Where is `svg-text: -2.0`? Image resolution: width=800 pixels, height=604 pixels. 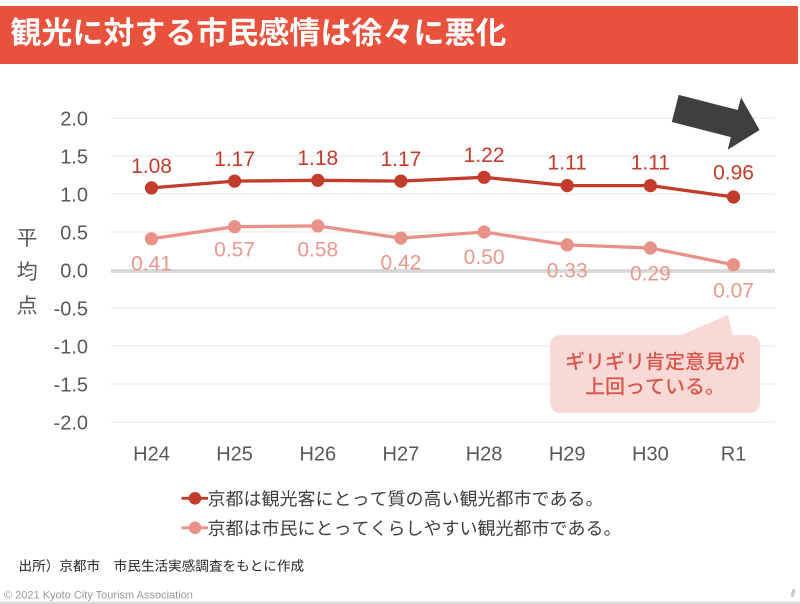
svg-text: -2.0 is located at coordinates (71, 423).